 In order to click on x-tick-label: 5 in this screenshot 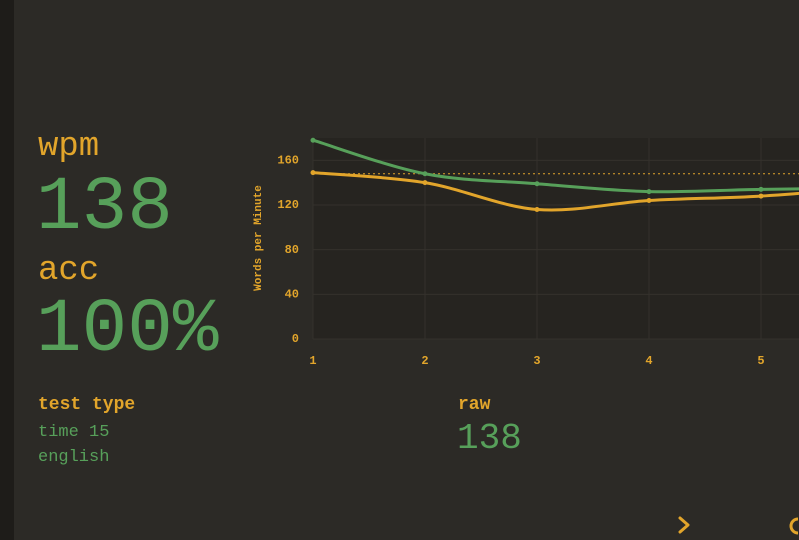, I will do `click(760, 361)`.